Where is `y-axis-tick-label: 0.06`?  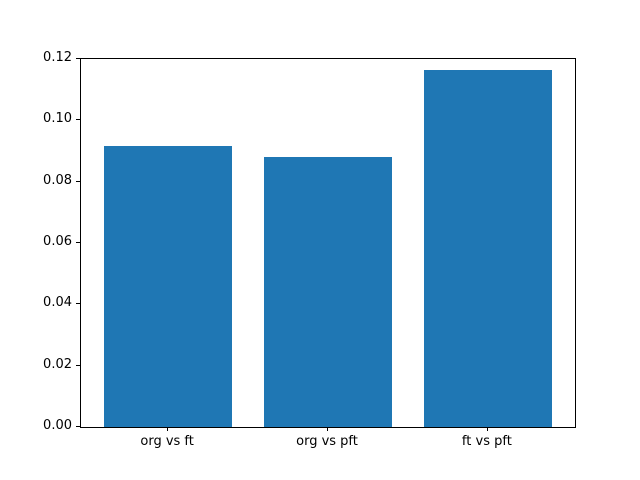 y-axis-tick-label: 0.06 is located at coordinates (57, 241).